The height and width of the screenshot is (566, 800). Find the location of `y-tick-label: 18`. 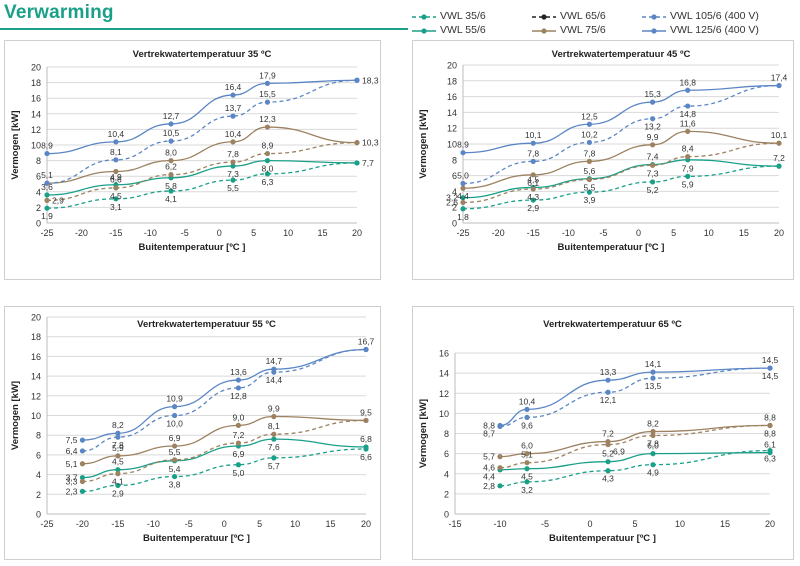

y-tick-label: 18 is located at coordinates (36, 83).